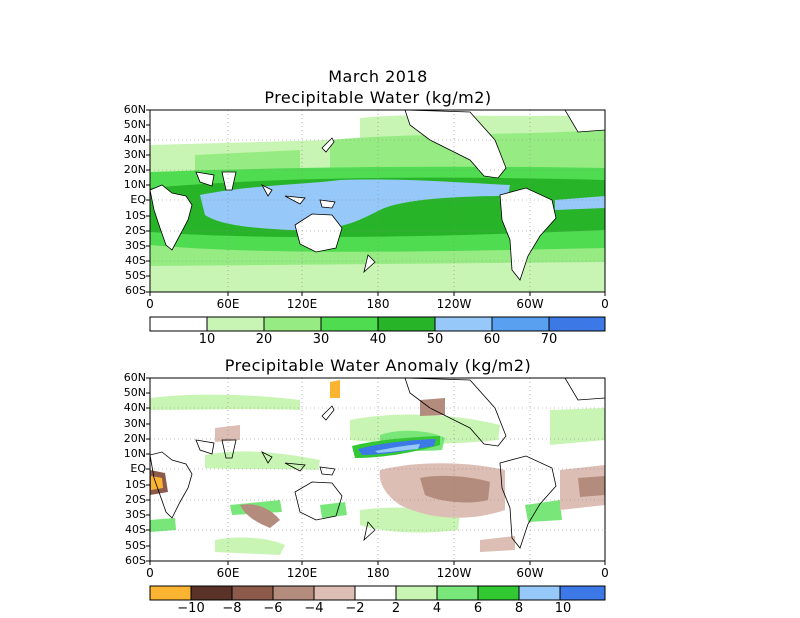 This screenshot has width=800, height=618. I want to click on pw-lat-label: 40S, so click(135, 260).